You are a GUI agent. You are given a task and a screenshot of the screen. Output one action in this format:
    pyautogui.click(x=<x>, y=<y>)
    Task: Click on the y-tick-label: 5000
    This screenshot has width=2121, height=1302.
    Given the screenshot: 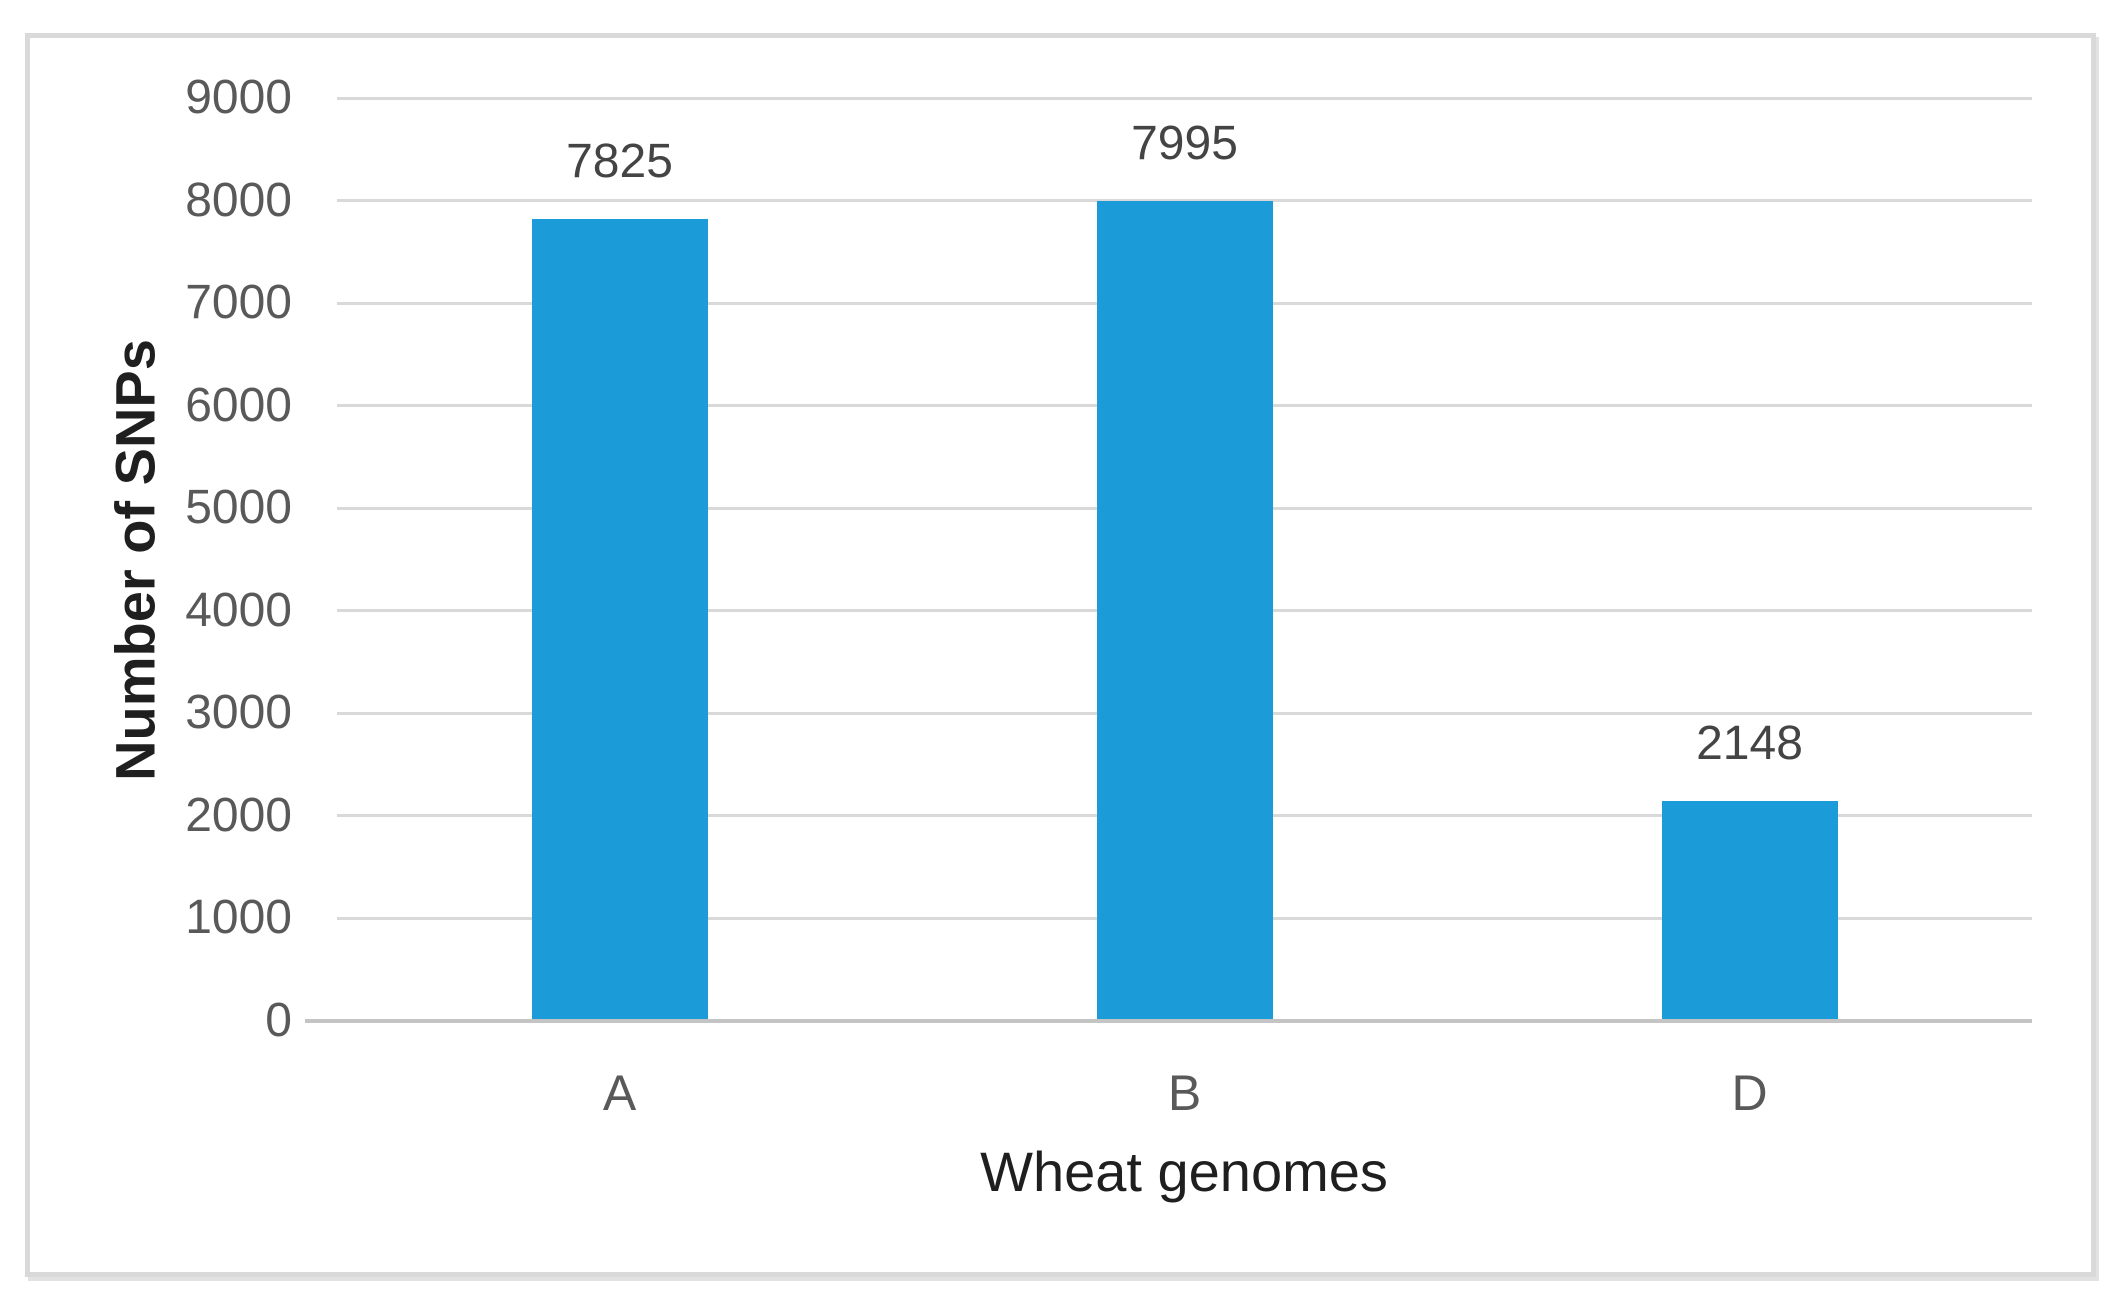 What is the action you would take?
    pyautogui.click(x=238, y=508)
    